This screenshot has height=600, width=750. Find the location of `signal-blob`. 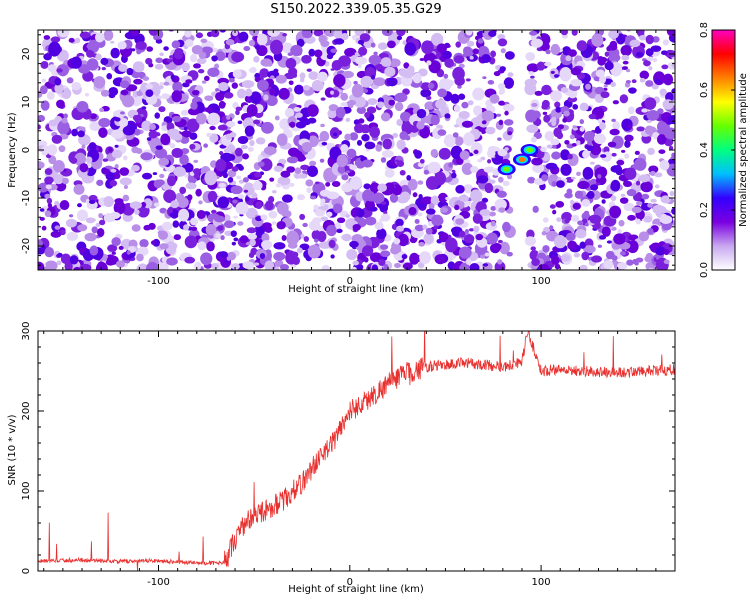

signal-blob is located at coordinates (522, 160).